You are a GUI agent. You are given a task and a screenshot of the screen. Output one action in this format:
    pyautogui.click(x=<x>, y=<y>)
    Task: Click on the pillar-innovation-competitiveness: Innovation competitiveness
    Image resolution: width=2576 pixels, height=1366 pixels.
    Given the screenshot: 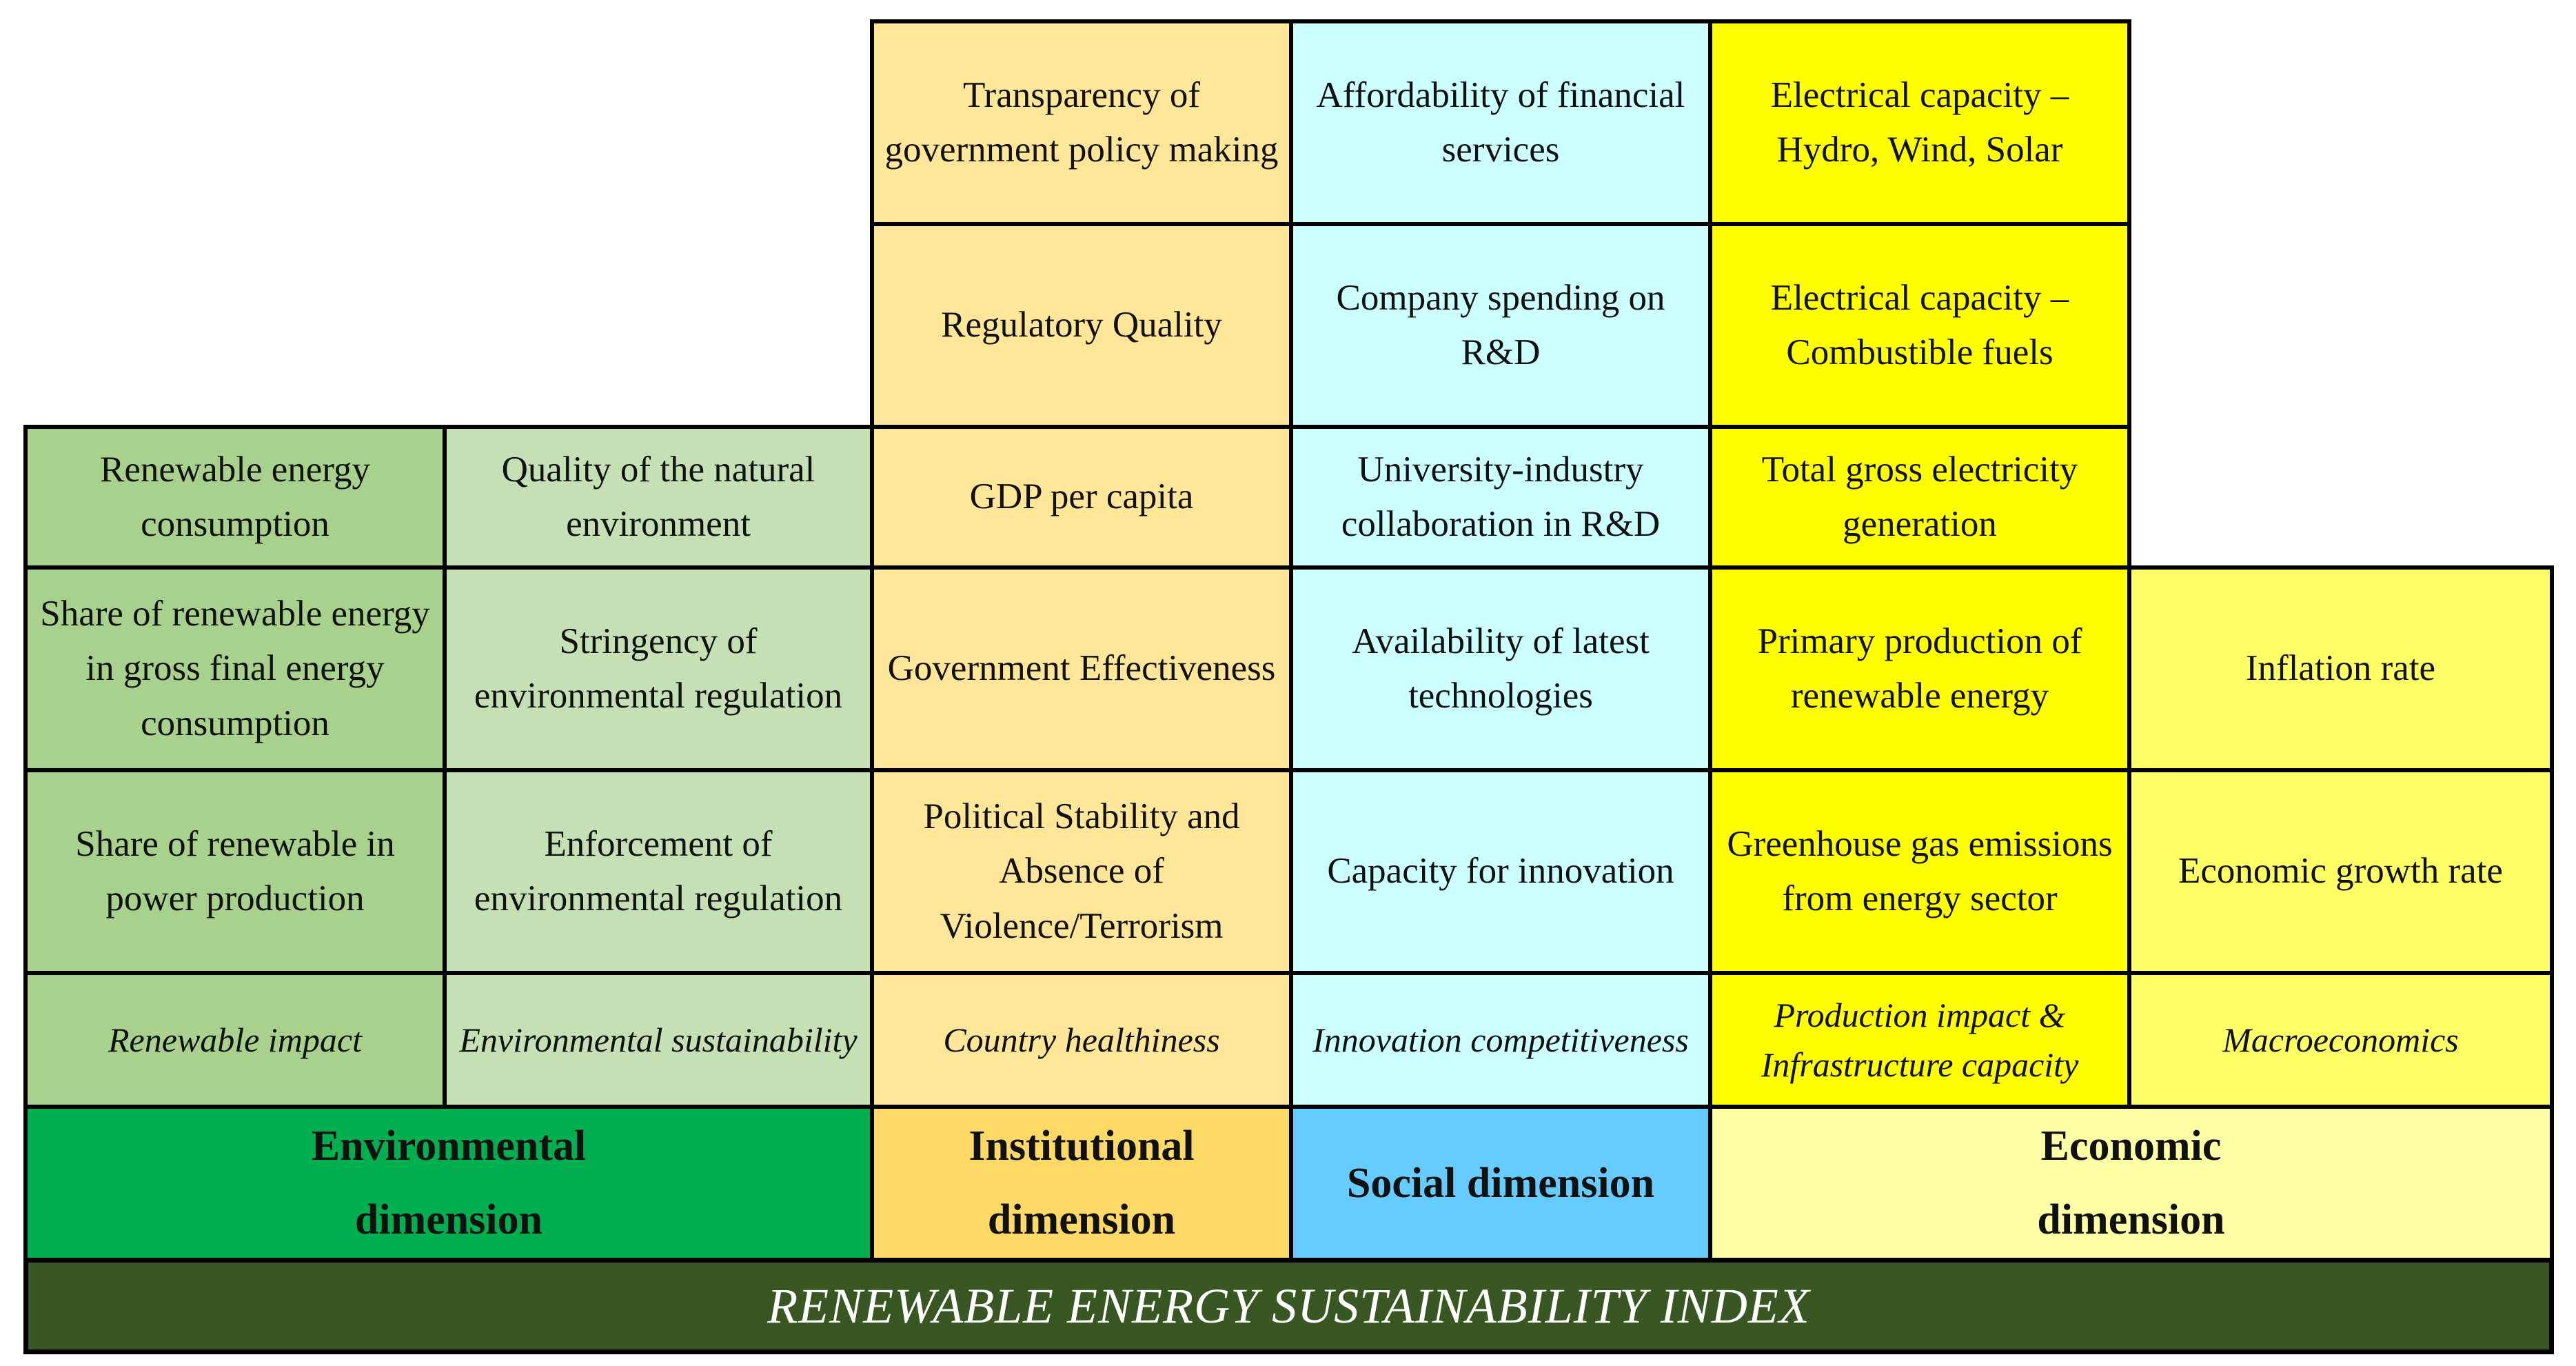 What is the action you would take?
    pyautogui.click(x=1500, y=1040)
    